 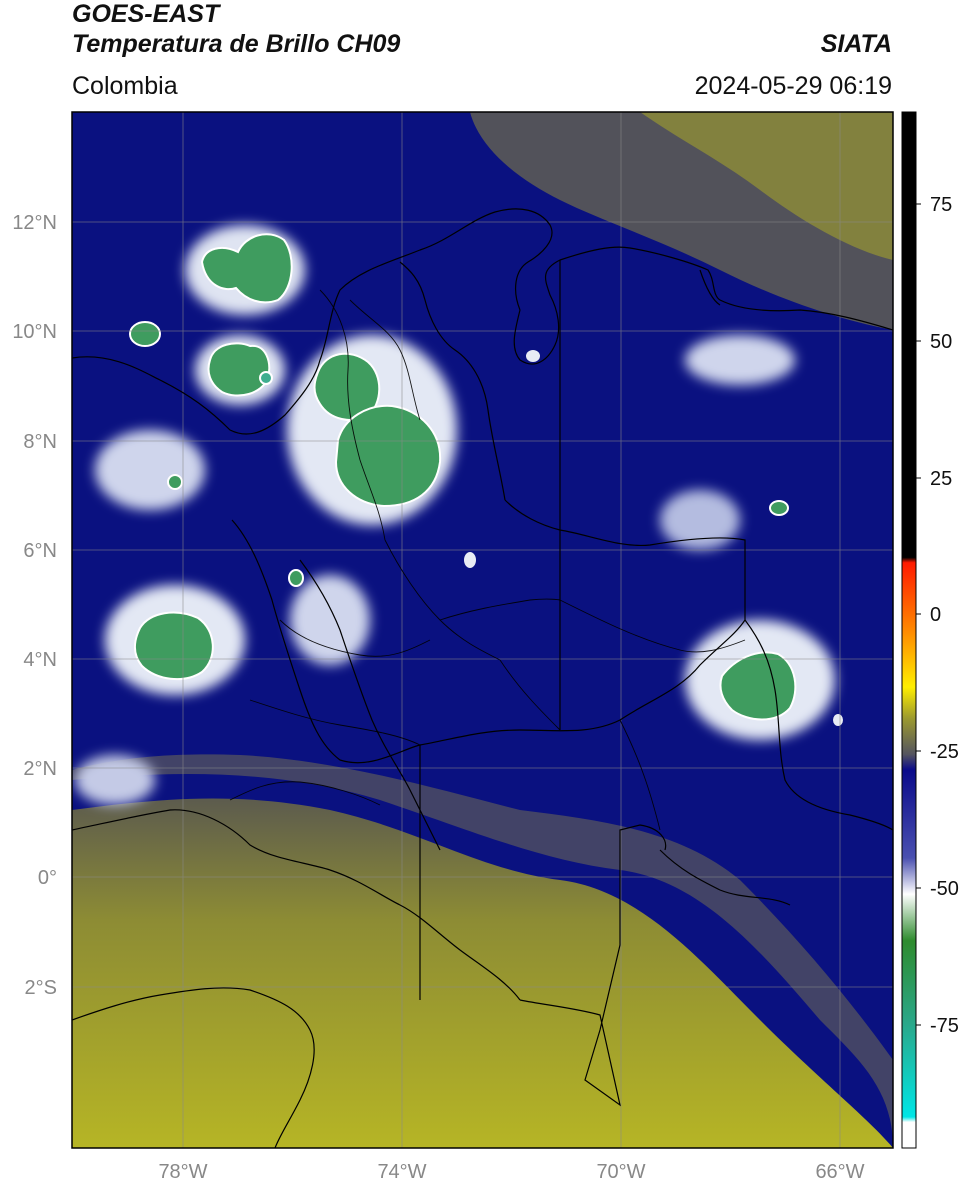 I want to click on colorbar-tick-label: 25, so click(x=941, y=479).